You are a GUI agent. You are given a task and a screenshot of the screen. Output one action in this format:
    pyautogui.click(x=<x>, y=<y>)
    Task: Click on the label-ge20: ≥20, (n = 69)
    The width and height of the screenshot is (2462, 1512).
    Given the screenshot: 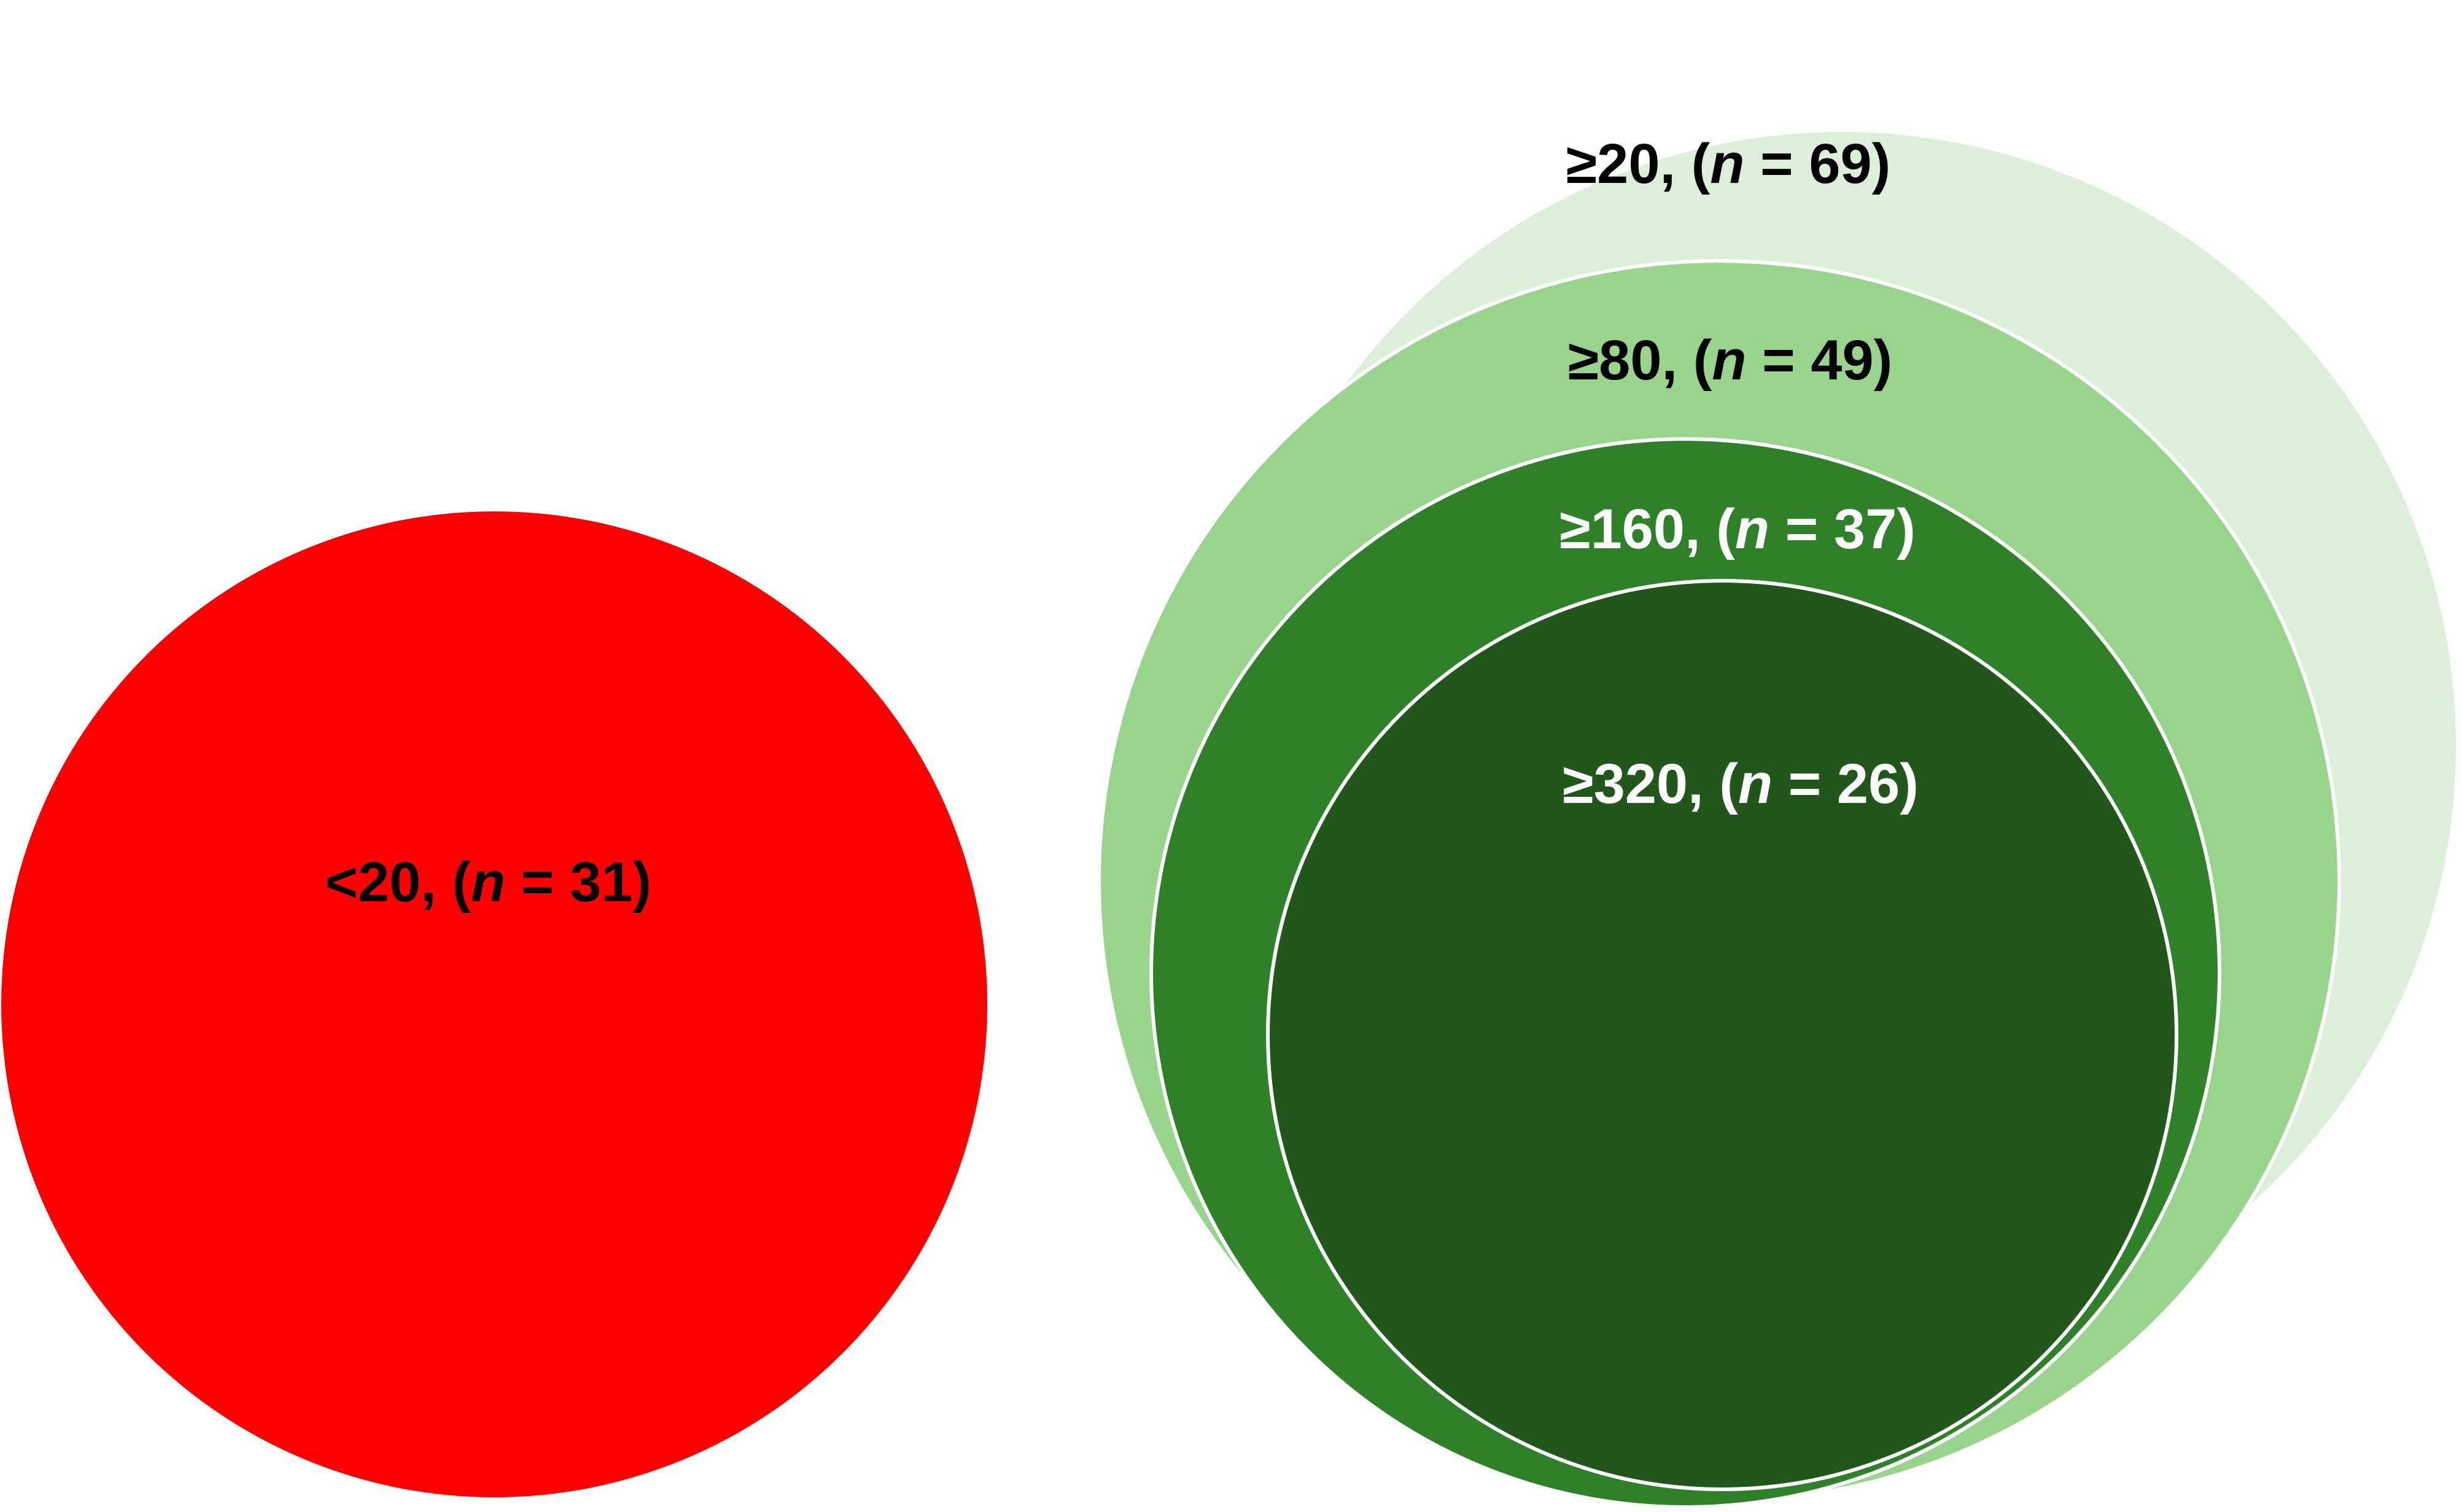 What is the action you would take?
    pyautogui.click(x=1729, y=164)
    